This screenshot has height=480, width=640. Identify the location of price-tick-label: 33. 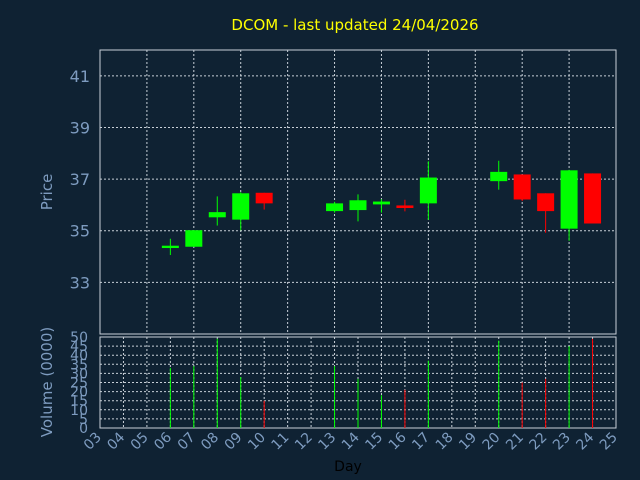
(80, 282).